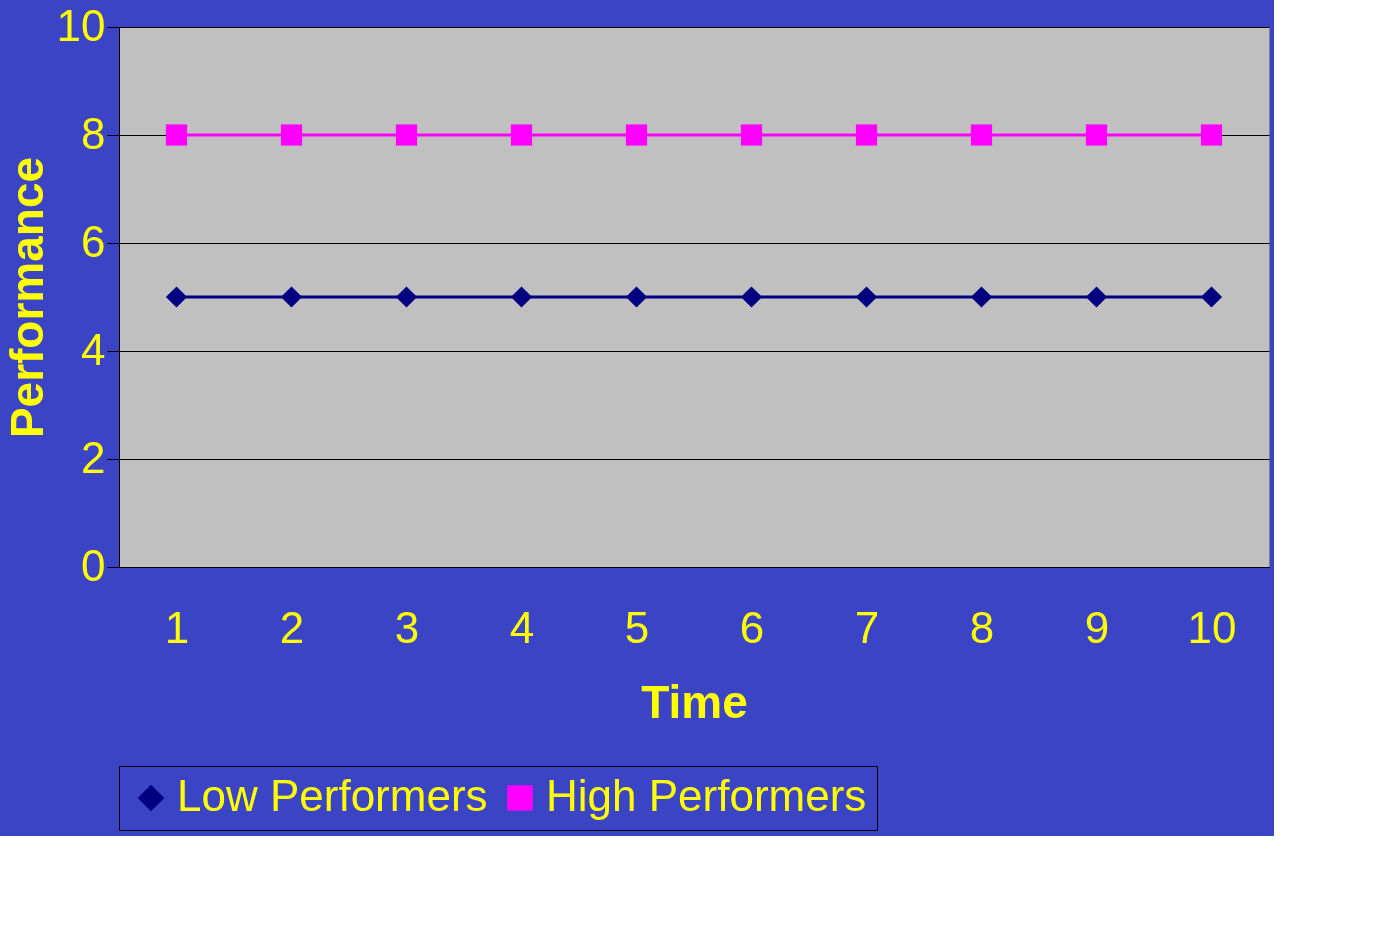 The width and height of the screenshot is (1395, 950). I want to click on x-tick-label: 2, so click(292, 627).